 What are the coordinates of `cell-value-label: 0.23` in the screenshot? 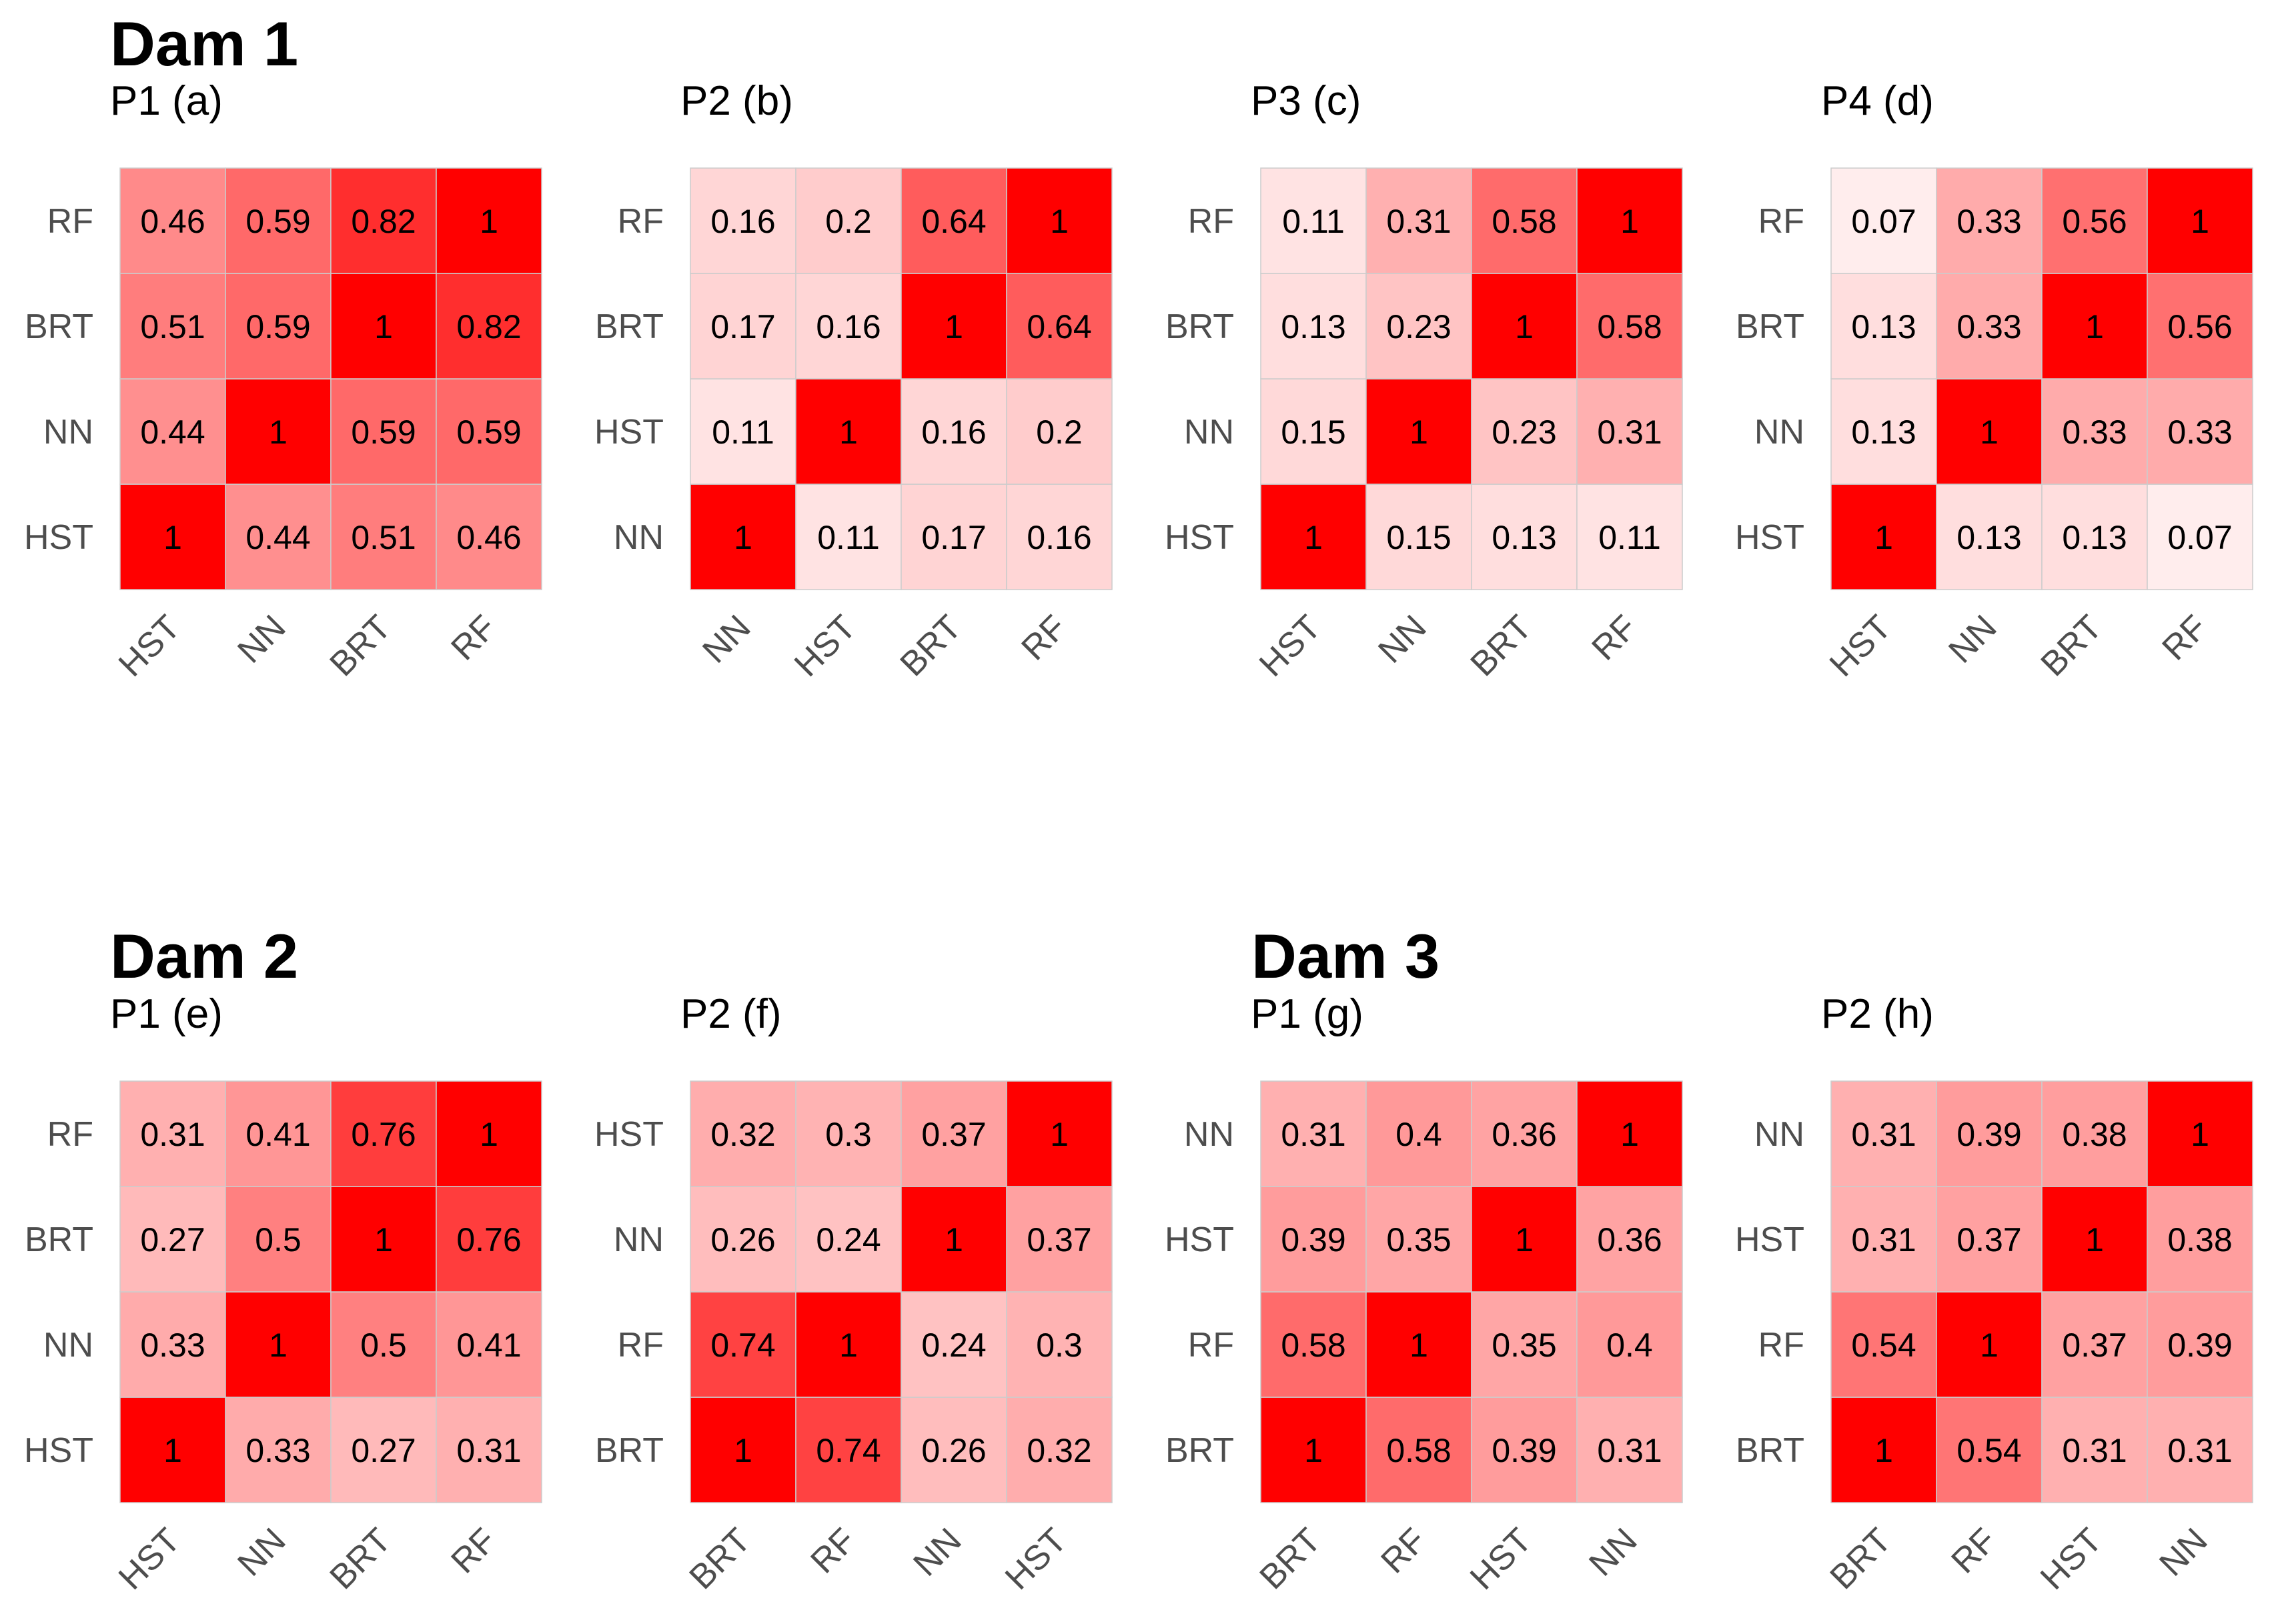 It's located at (1524, 432).